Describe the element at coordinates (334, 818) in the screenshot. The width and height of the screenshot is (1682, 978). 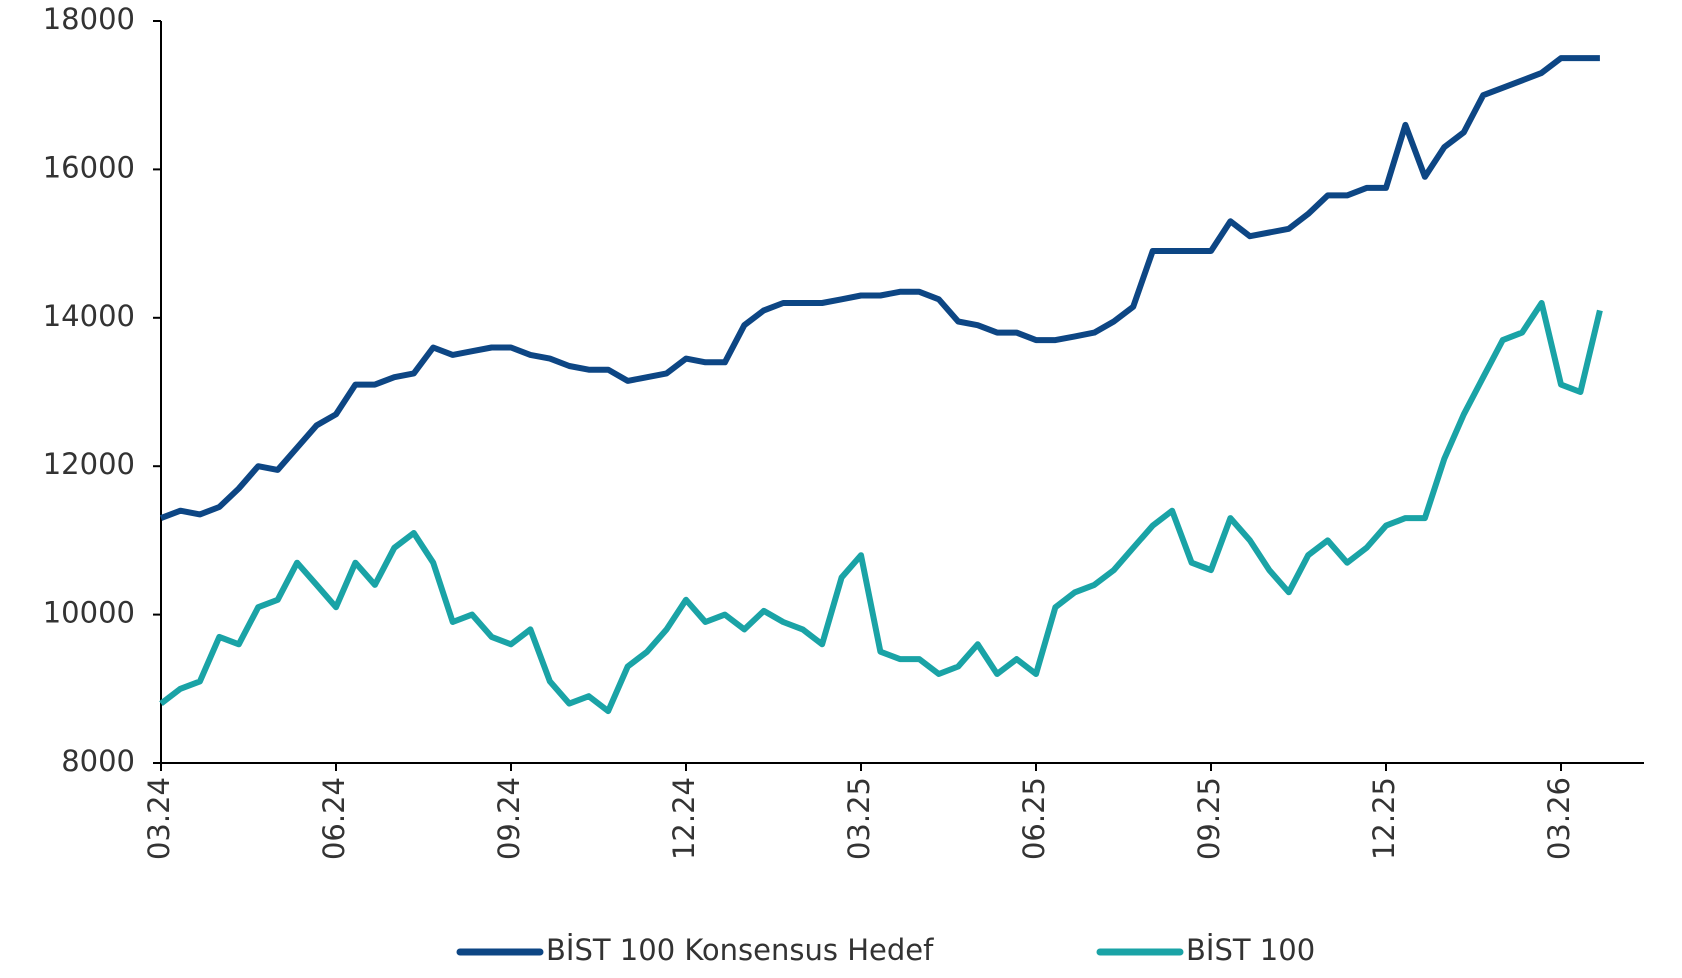
I see `x-tick-label: 06.24` at that location.